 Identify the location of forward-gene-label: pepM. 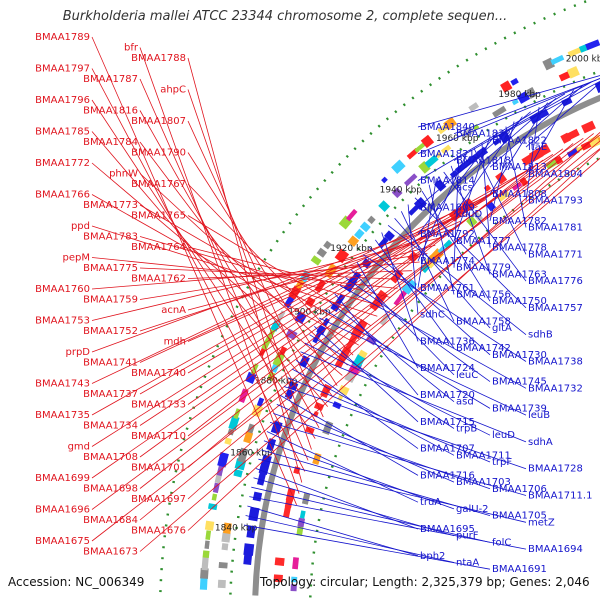
(76, 258).